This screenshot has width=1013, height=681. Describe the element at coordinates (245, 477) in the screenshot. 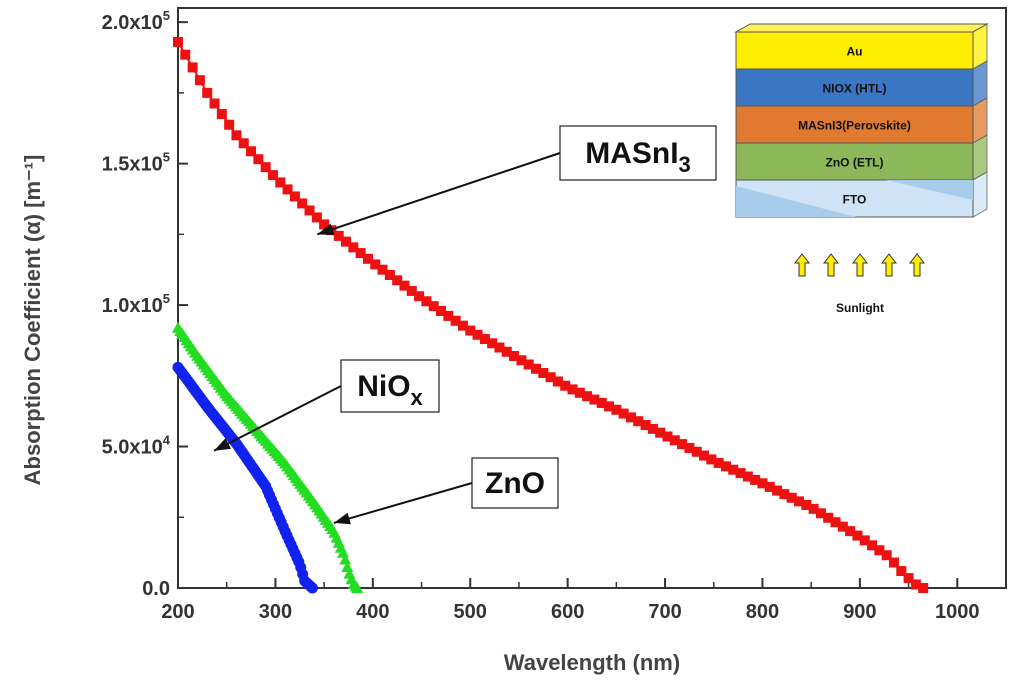

I see `series-niox` at that location.